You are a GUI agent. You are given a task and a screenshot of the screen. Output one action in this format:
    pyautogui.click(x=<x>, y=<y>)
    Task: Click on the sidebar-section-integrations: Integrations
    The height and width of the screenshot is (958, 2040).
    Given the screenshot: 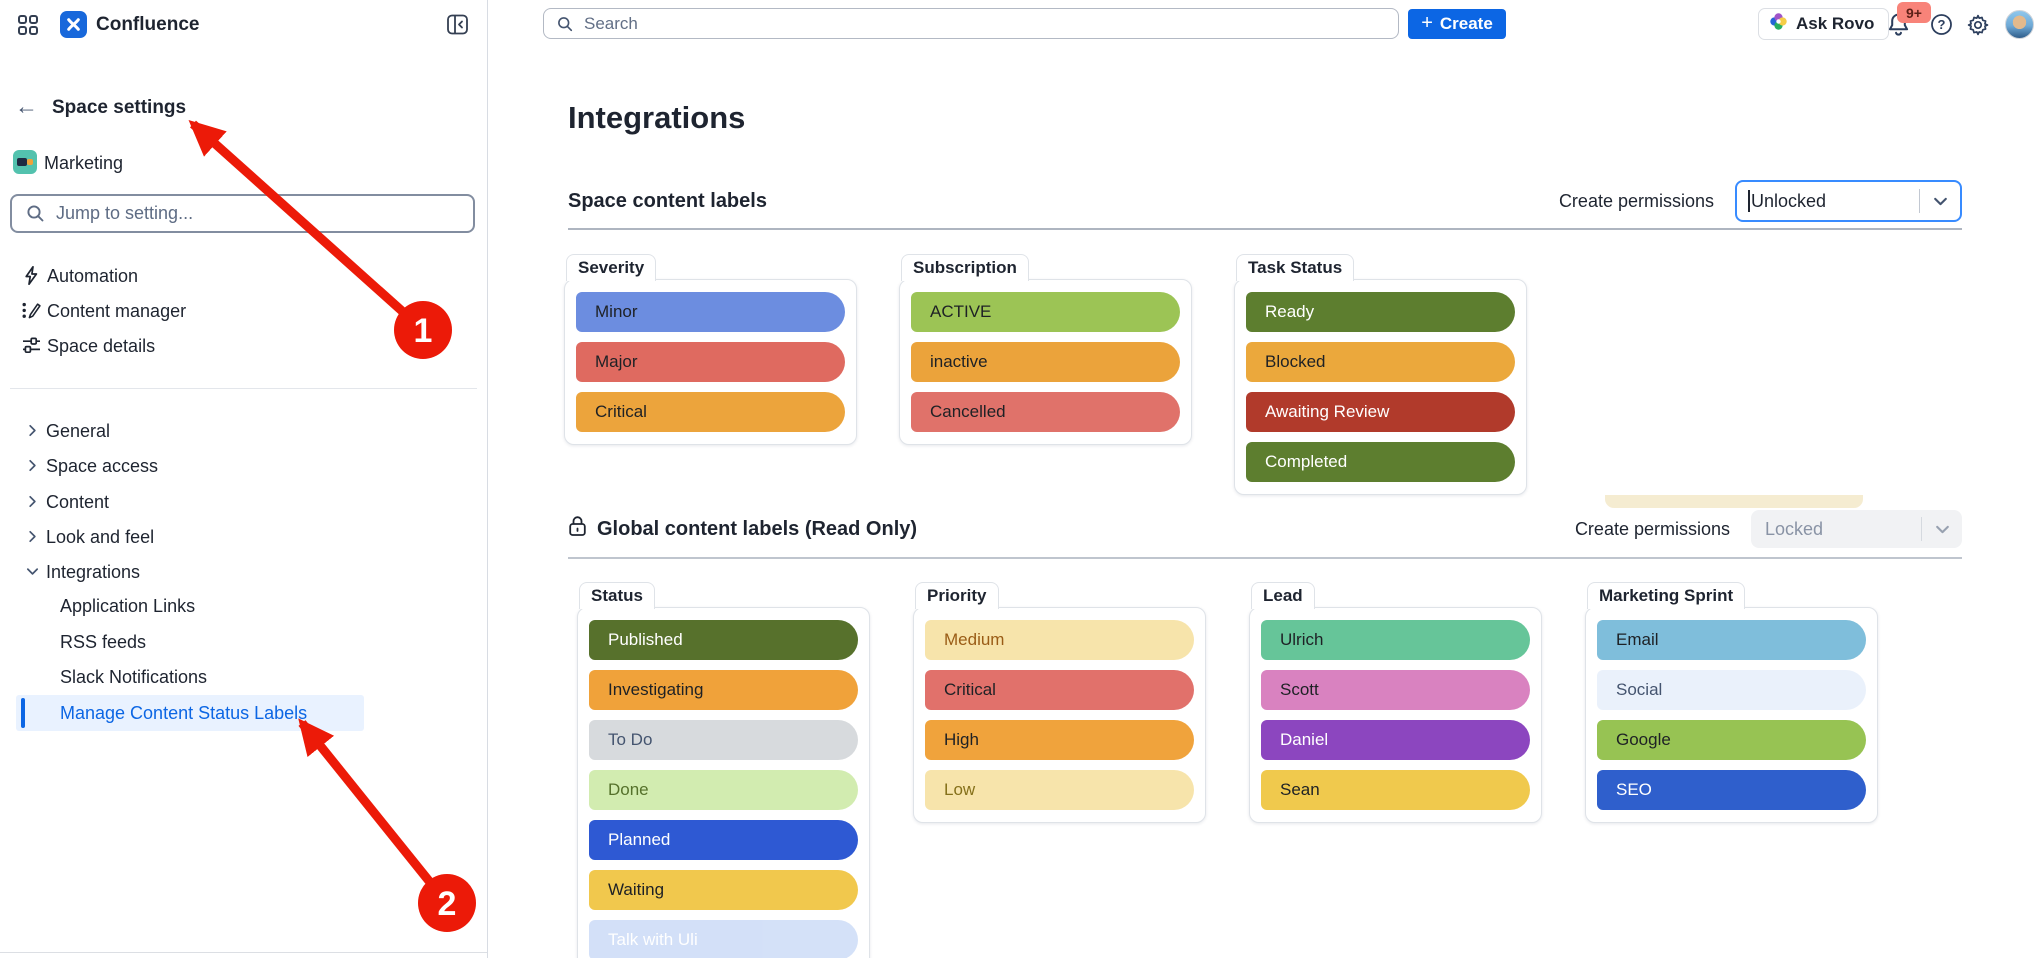 What is the action you would take?
    pyautogui.click(x=239, y=572)
    